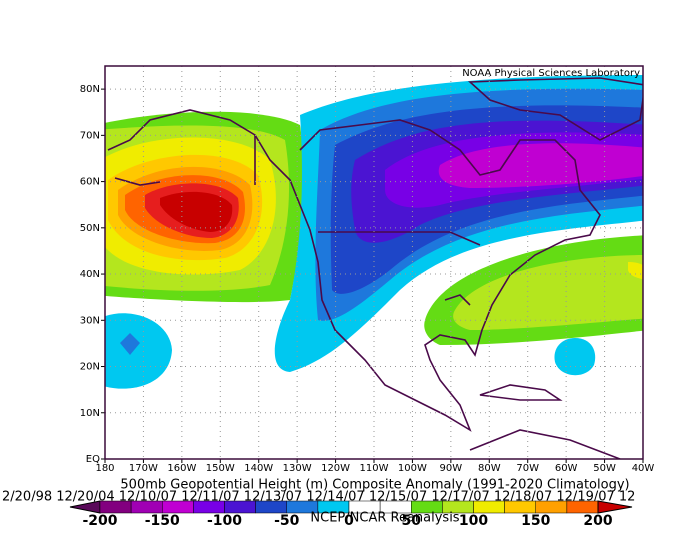  Describe the element at coordinates (566, 468) in the screenshot. I see `lon-label: 60W` at that location.